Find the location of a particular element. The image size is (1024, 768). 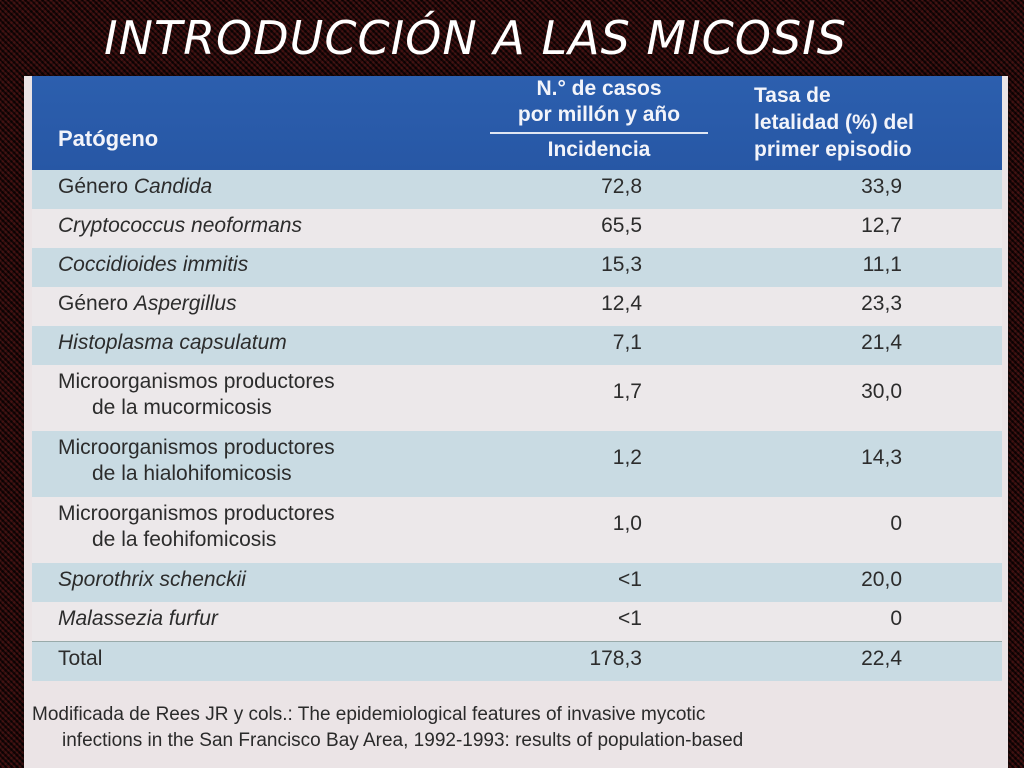

incidence-cell: 7,1 is located at coordinates (627, 342).